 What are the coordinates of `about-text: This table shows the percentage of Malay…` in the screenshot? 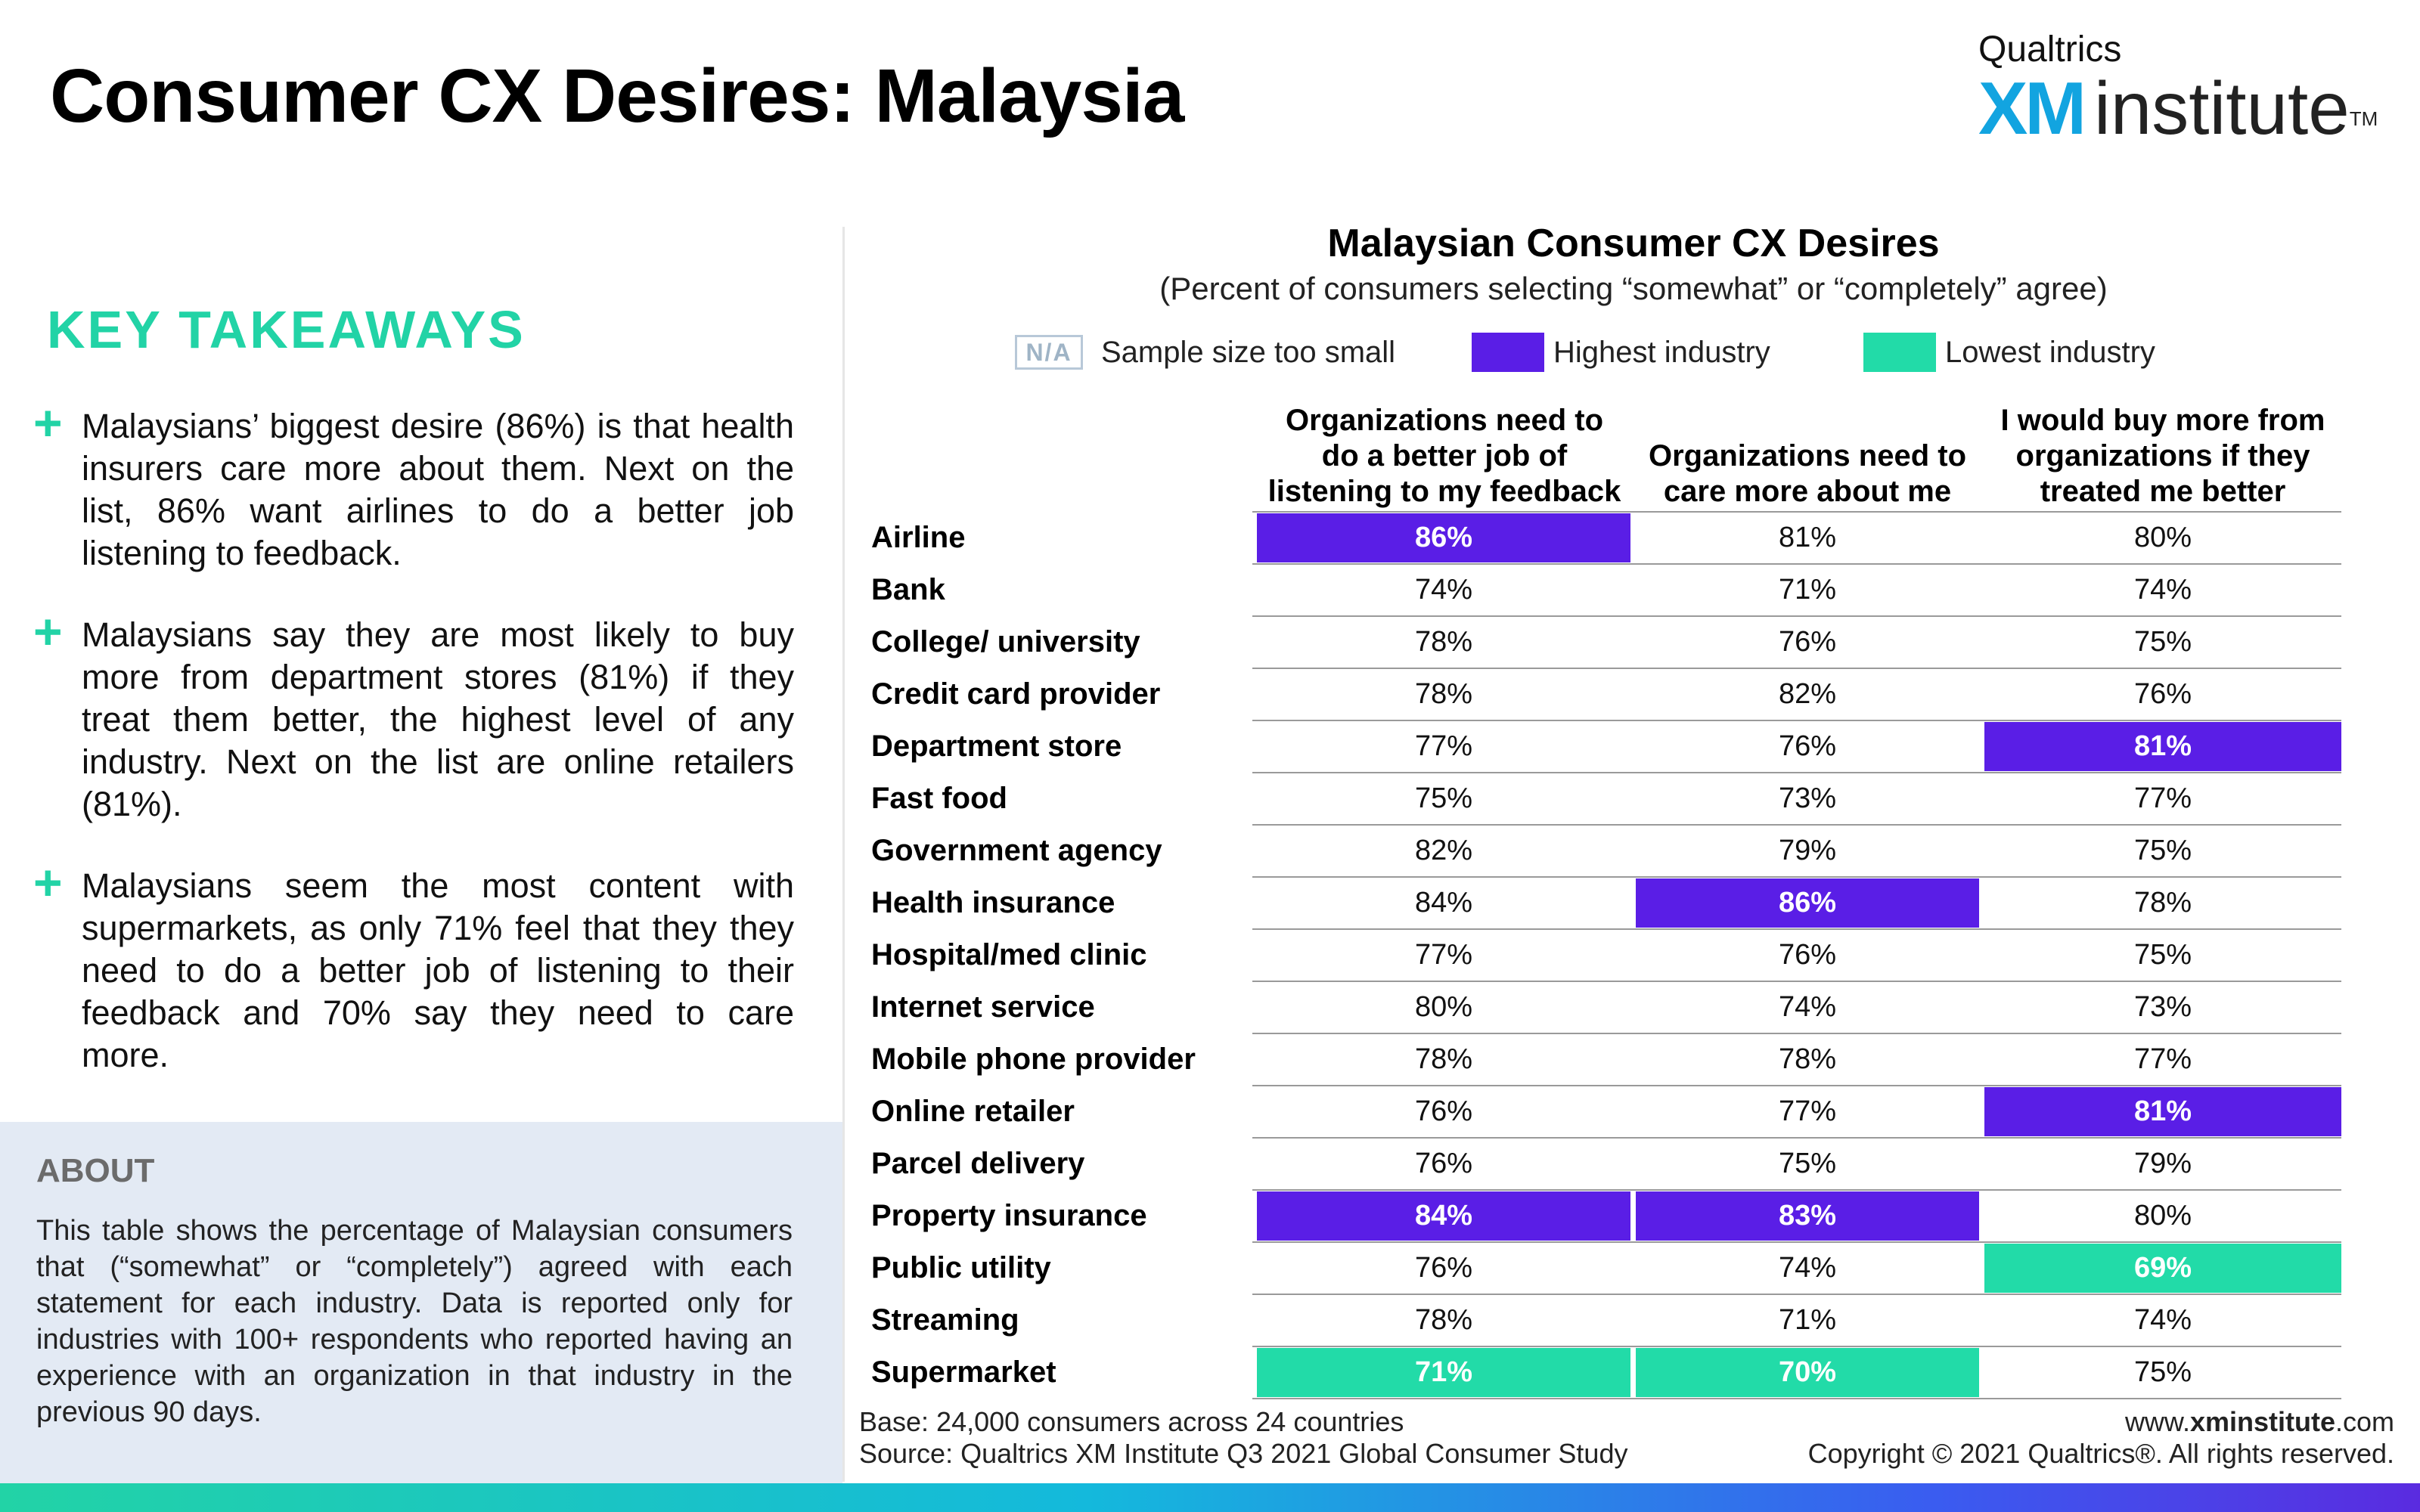 It's located at (414, 1321).